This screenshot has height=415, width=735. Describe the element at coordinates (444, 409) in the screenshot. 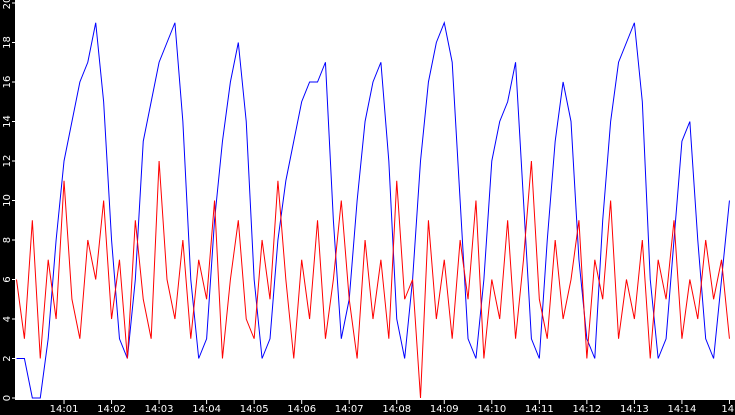

I see `x-tick-label: 14:09` at that location.